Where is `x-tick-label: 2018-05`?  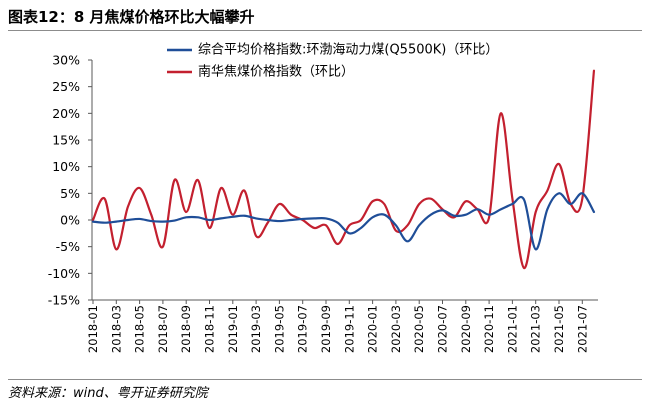
x-tick-label: 2018-05 is located at coordinates (140, 329).